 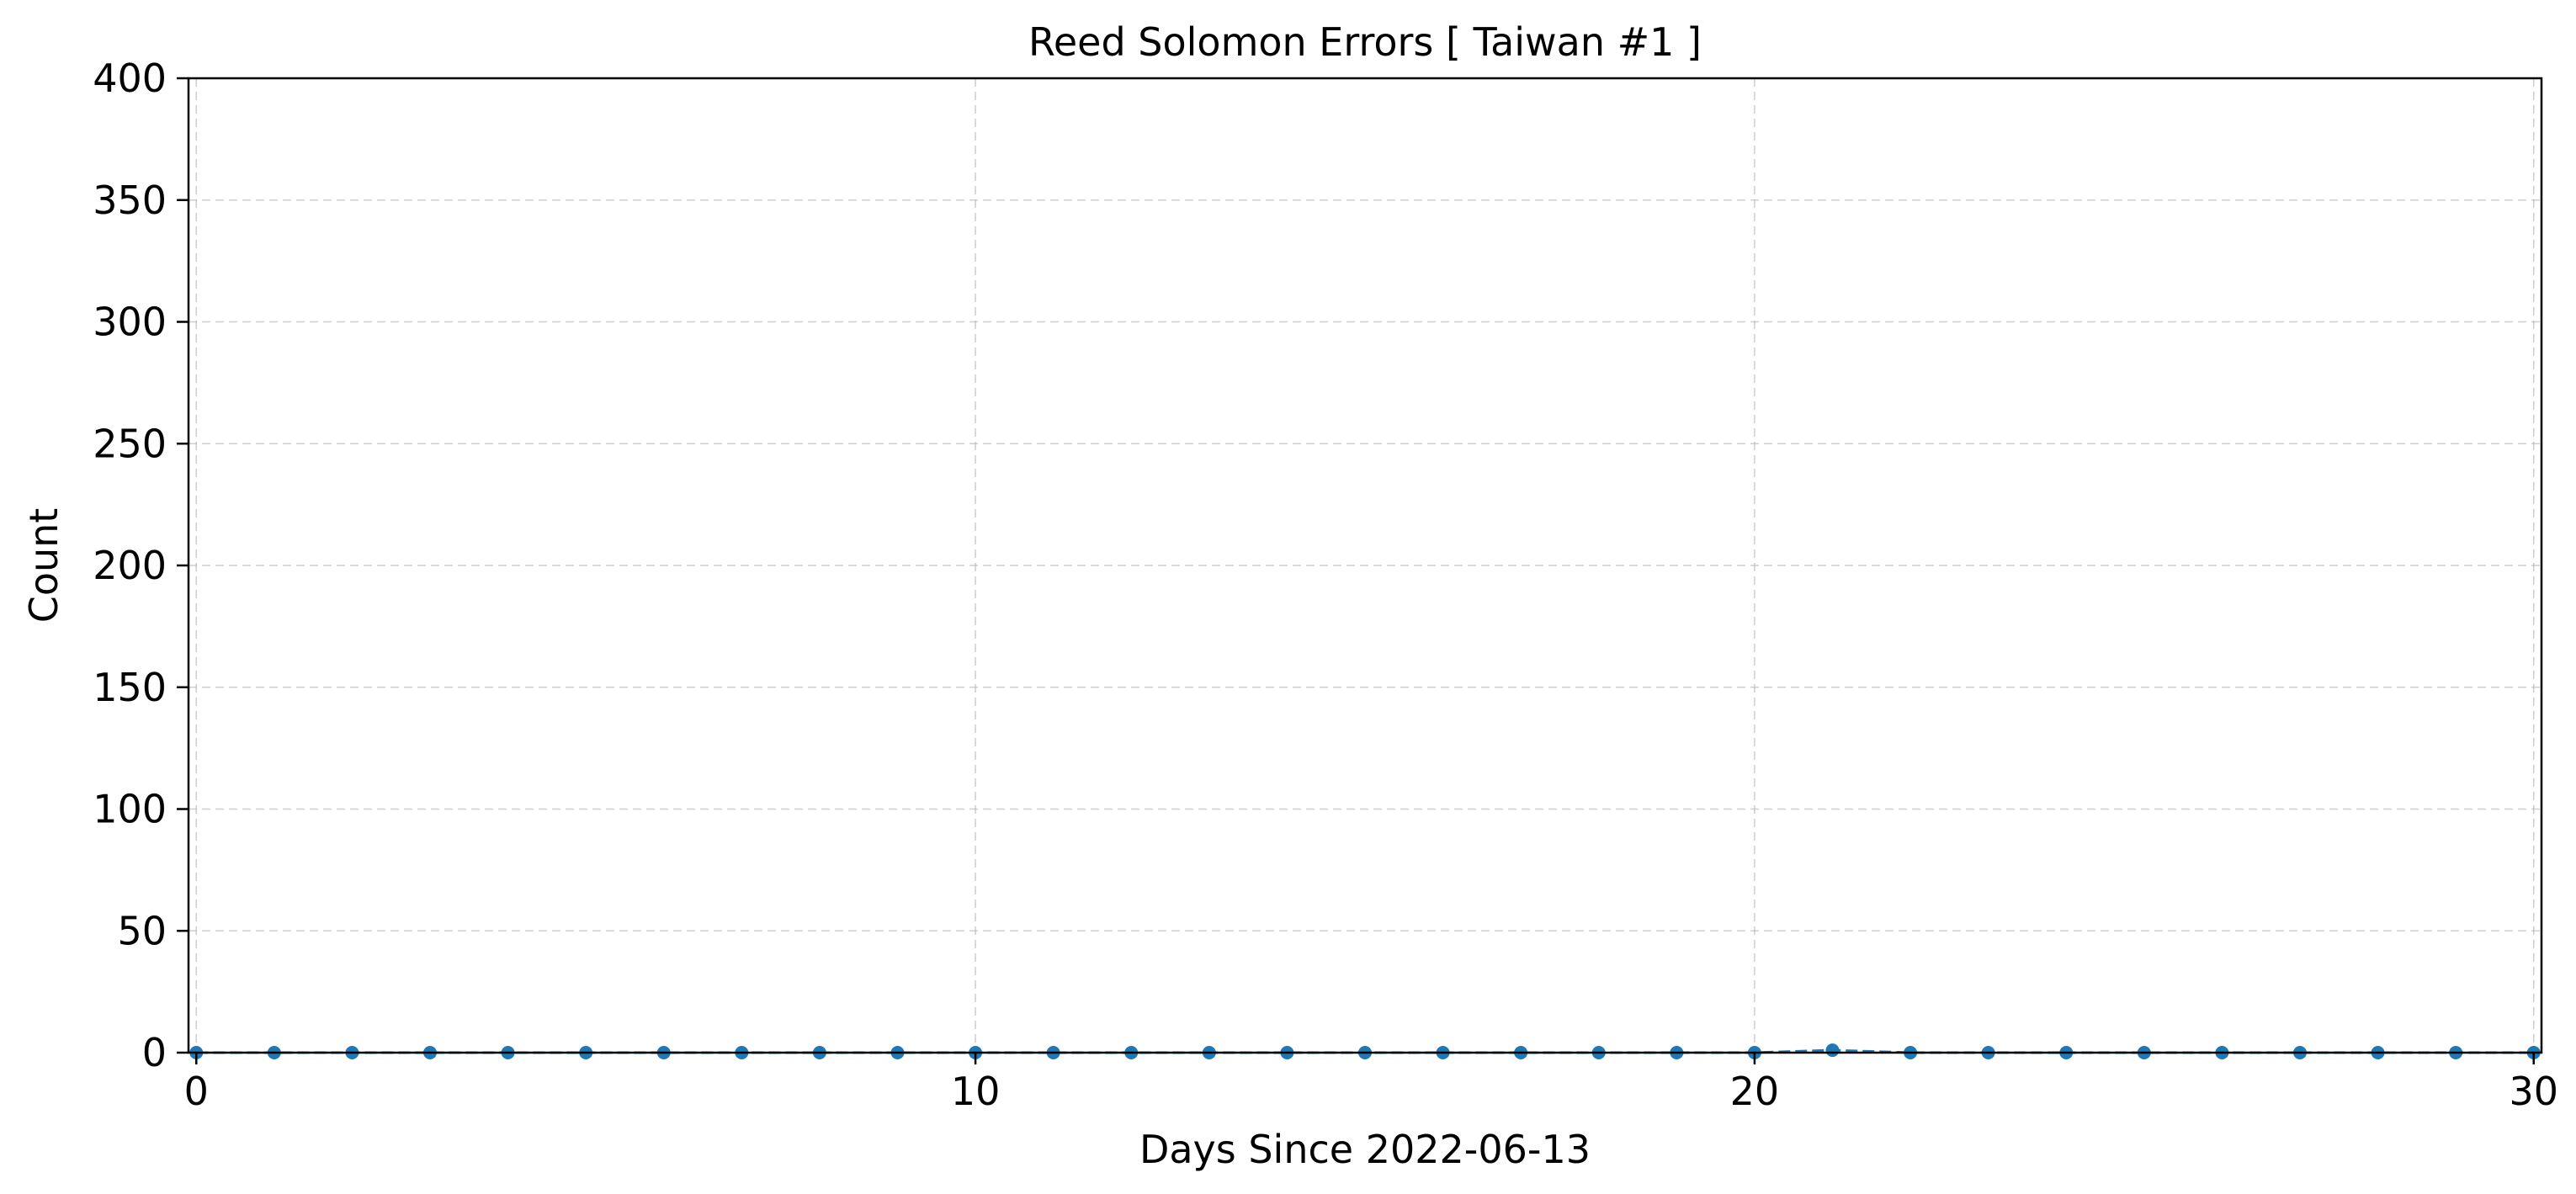 What do you see at coordinates (197, 1091) in the screenshot?
I see `x-tick-label: 0` at bounding box center [197, 1091].